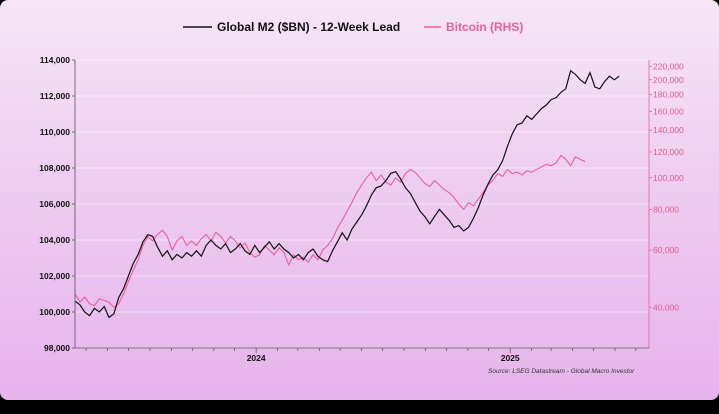 This screenshot has width=719, height=414. I want to click on right-tick-label: 220,000, so click(668, 66).